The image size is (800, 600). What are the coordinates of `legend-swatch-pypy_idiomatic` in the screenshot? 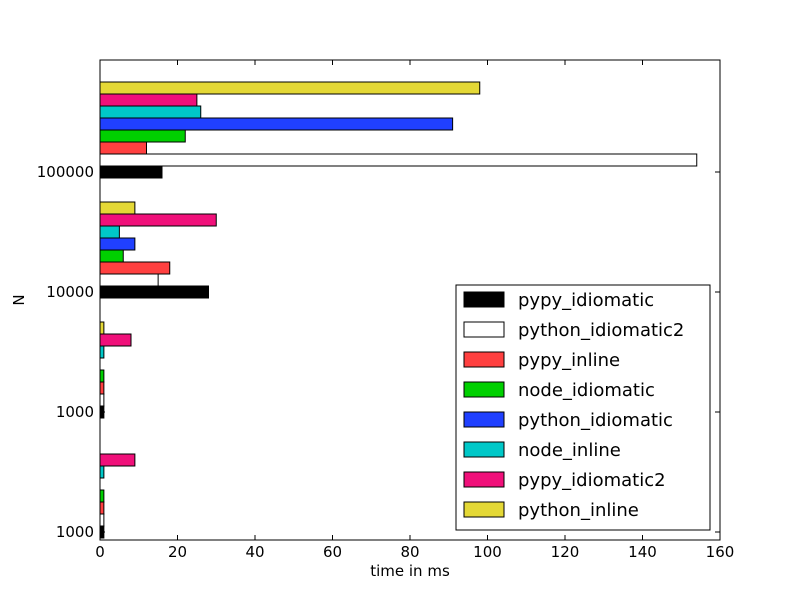 It's located at (484, 299).